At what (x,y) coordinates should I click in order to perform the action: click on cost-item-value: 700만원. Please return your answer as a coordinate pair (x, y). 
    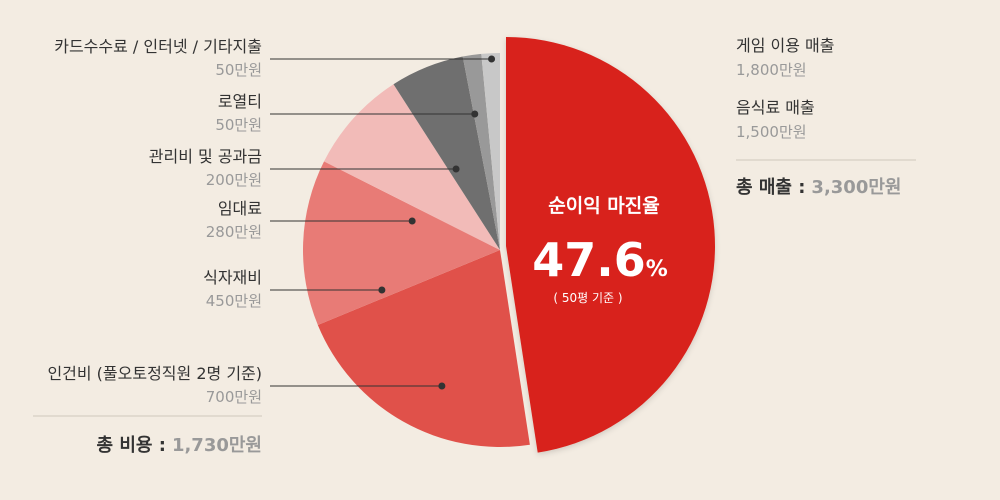
    Looking at the image, I should click on (234, 397).